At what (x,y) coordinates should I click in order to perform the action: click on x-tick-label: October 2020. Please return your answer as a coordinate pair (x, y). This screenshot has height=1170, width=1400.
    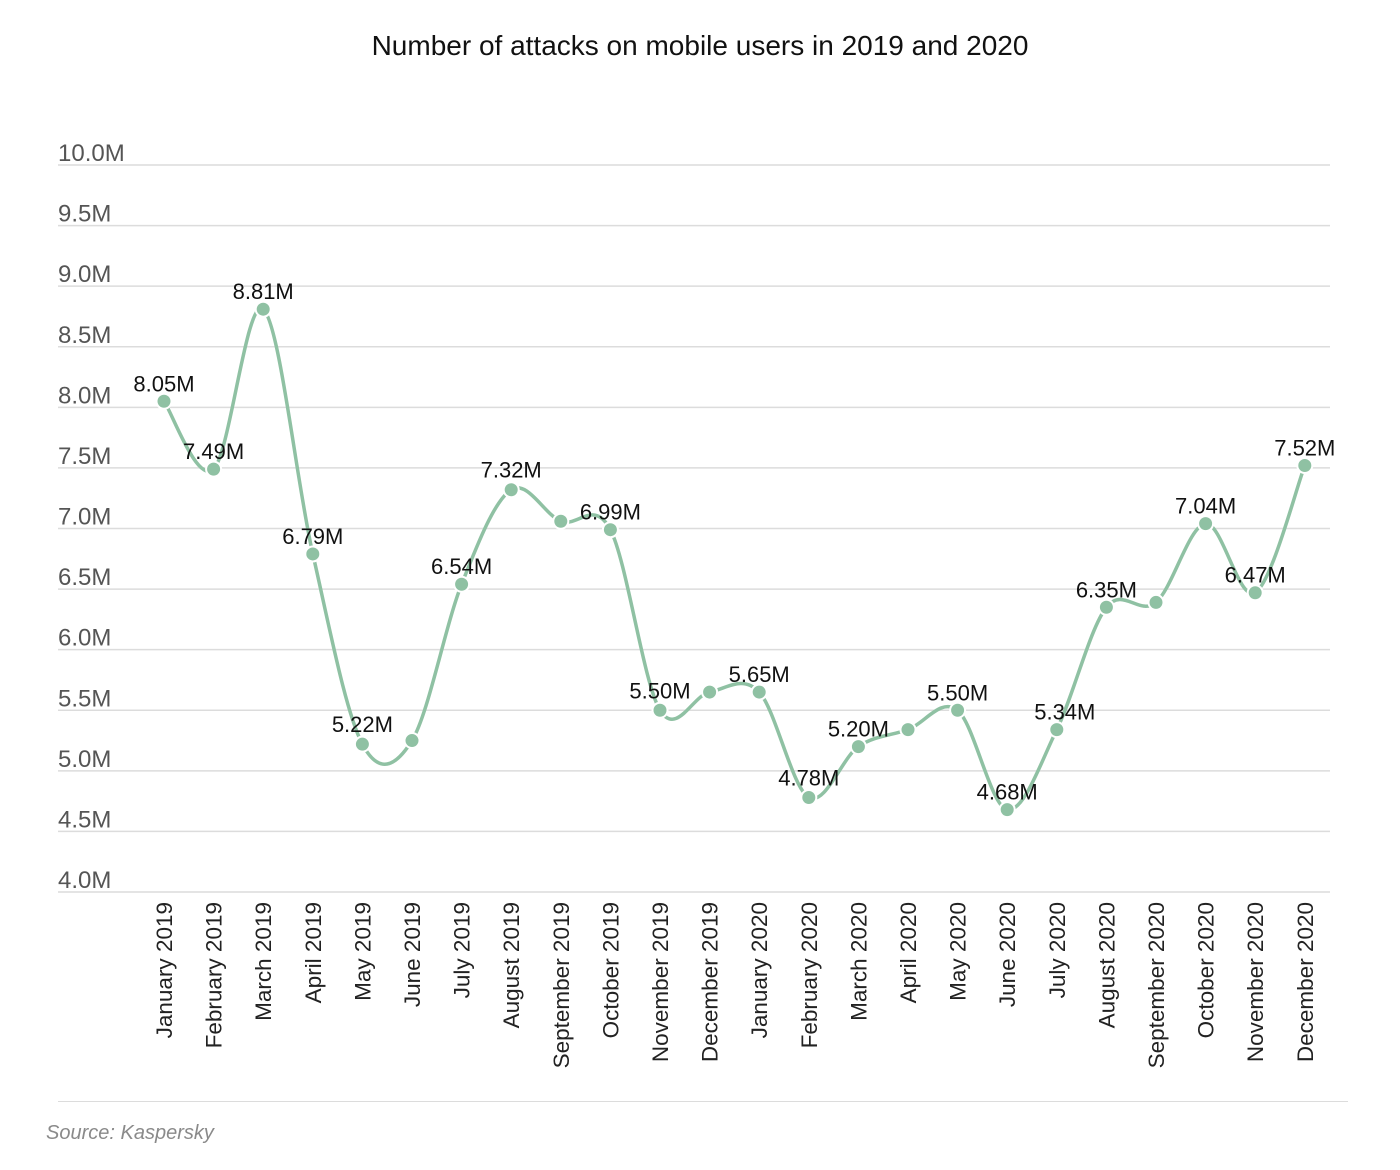
    Looking at the image, I should click on (1206, 970).